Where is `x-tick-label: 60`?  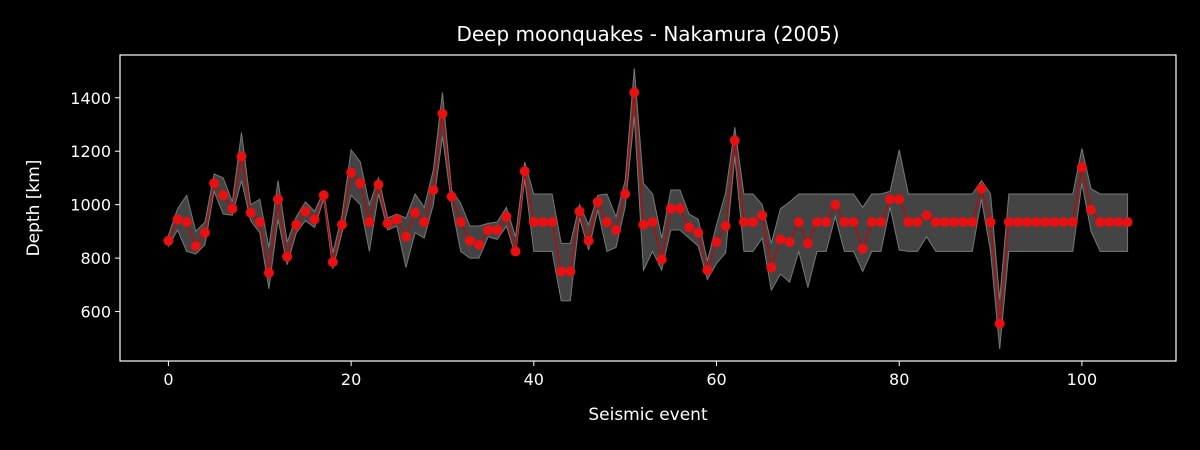 x-tick-label: 60 is located at coordinates (716, 379).